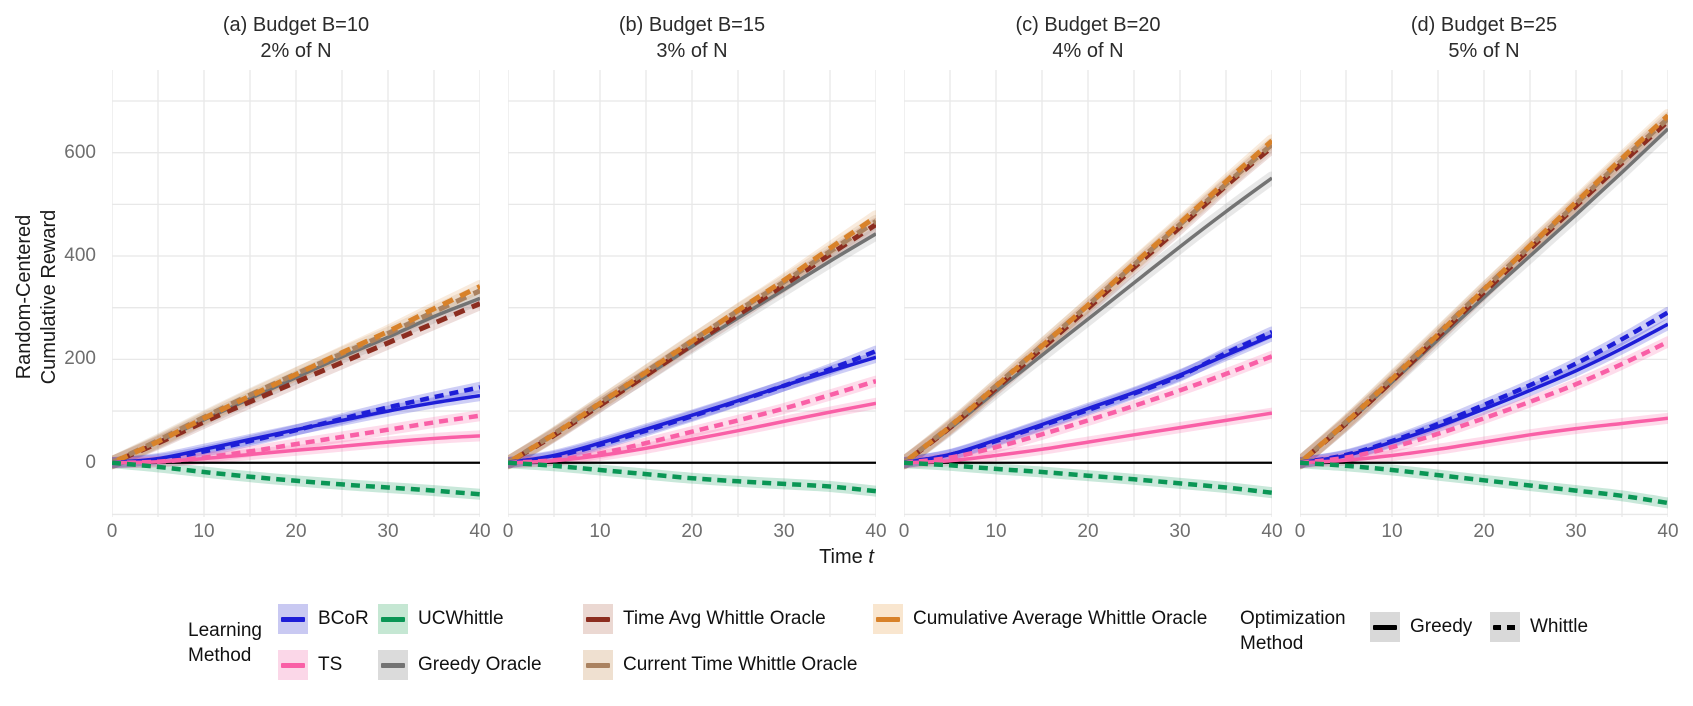 This screenshot has height=706, width=1693. I want to click on legend-swatch-time-avg, so click(598, 619).